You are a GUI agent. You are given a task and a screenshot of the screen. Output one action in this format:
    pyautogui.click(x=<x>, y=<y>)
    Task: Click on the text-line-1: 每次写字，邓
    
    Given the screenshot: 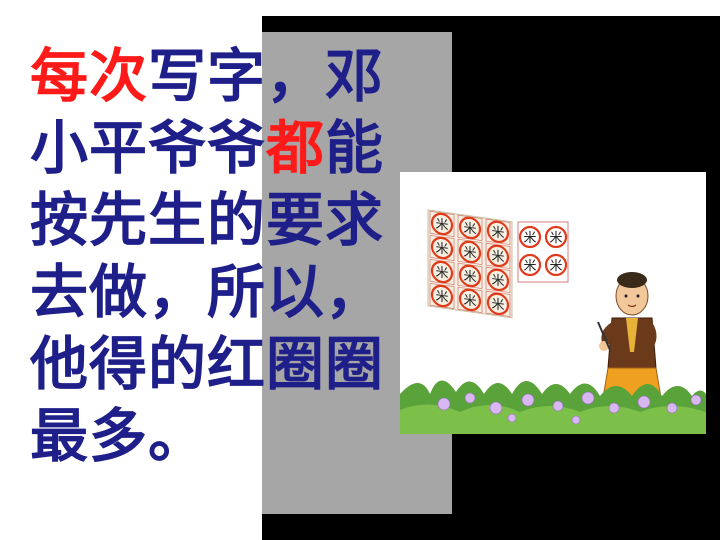 What is the action you would take?
    pyautogui.click(x=240, y=76)
    